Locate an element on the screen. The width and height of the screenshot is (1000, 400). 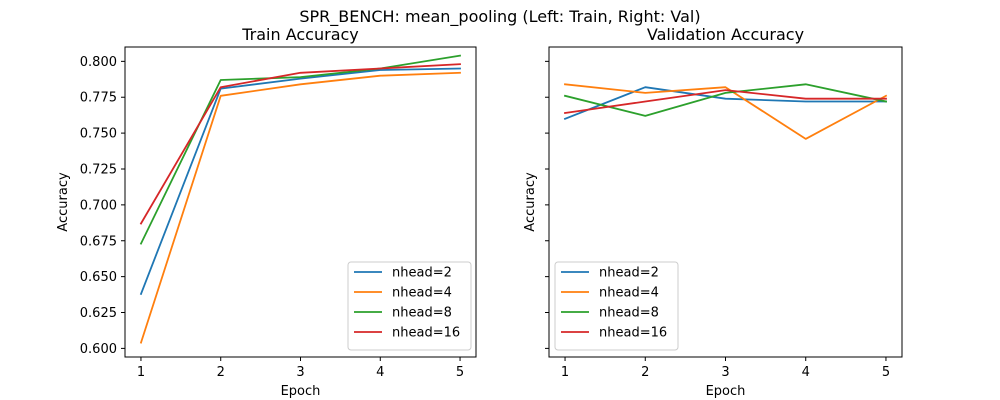
y-tick-label: 0.750 is located at coordinates (98, 134).